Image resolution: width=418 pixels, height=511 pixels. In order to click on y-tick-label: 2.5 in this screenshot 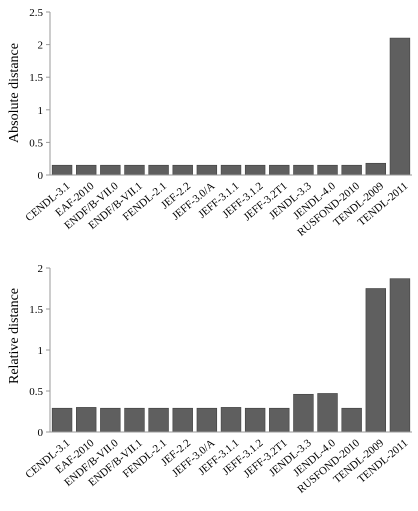, I will do `click(36, 13)`.